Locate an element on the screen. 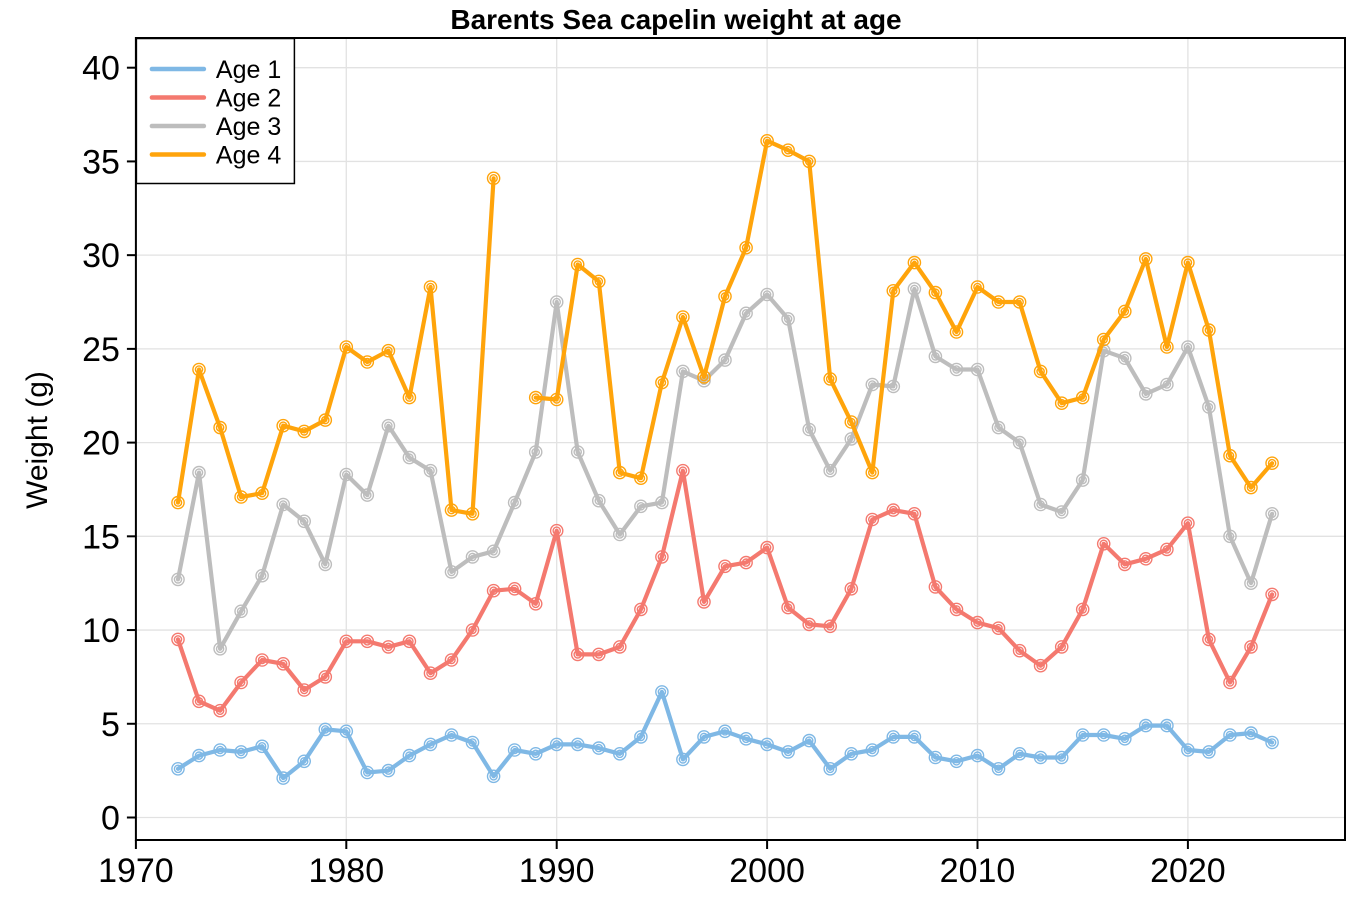 The image size is (1352, 899). y-axis-tick-label: 10 is located at coordinates (101, 631).